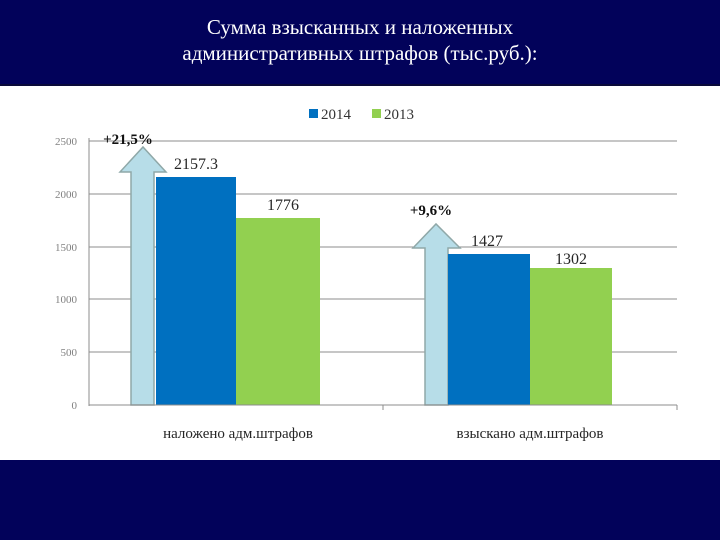 Image resolution: width=720 pixels, height=540 pixels. What do you see at coordinates (128, 140) in the screenshot?
I see `growth-annotation-imposed: +21,5%` at bounding box center [128, 140].